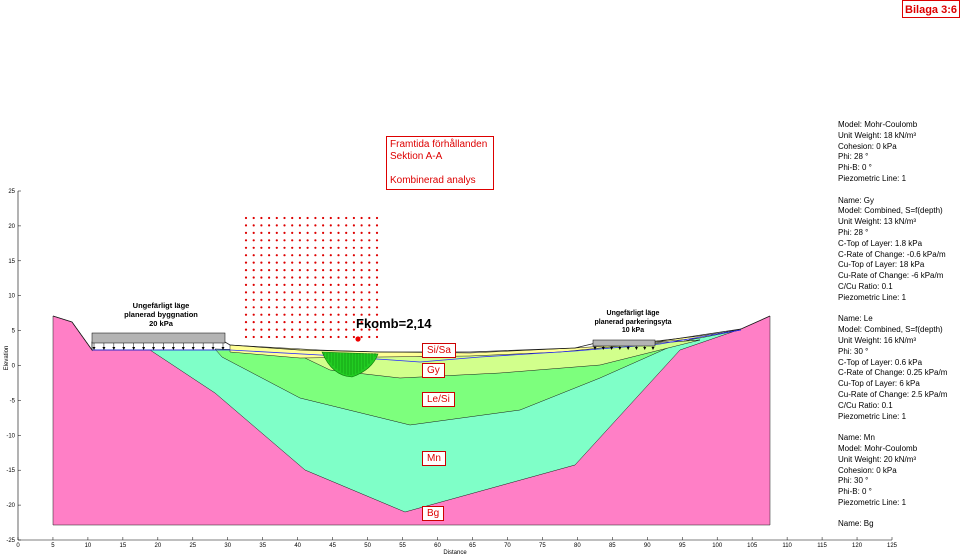 The image size is (960, 556). What do you see at coordinates (577, 546) in the screenshot?
I see `x-tick-label: 80` at bounding box center [577, 546].